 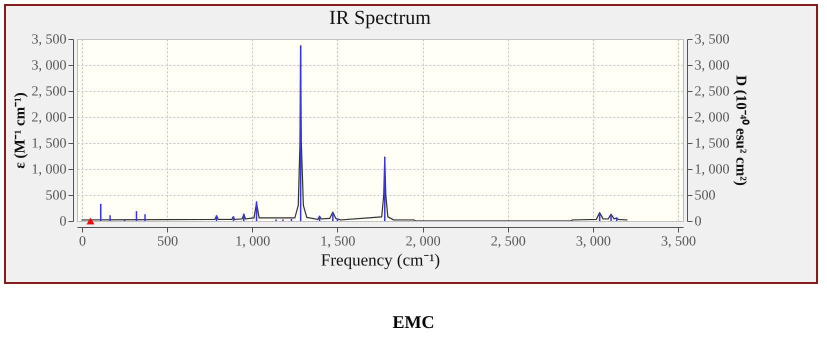 What do you see at coordinates (712, 92) in the screenshot?
I see `y2-tick-label: 2, 500` at bounding box center [712, 92].